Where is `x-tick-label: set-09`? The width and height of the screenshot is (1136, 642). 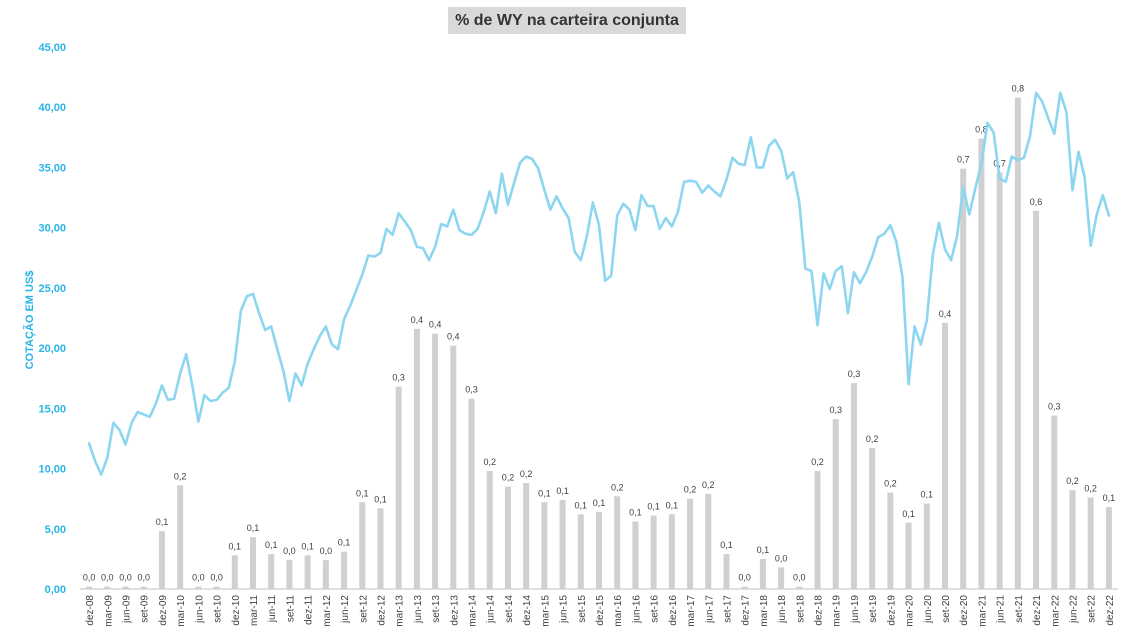
x-tick-label: set-09 is located at coordinates (145, 609).